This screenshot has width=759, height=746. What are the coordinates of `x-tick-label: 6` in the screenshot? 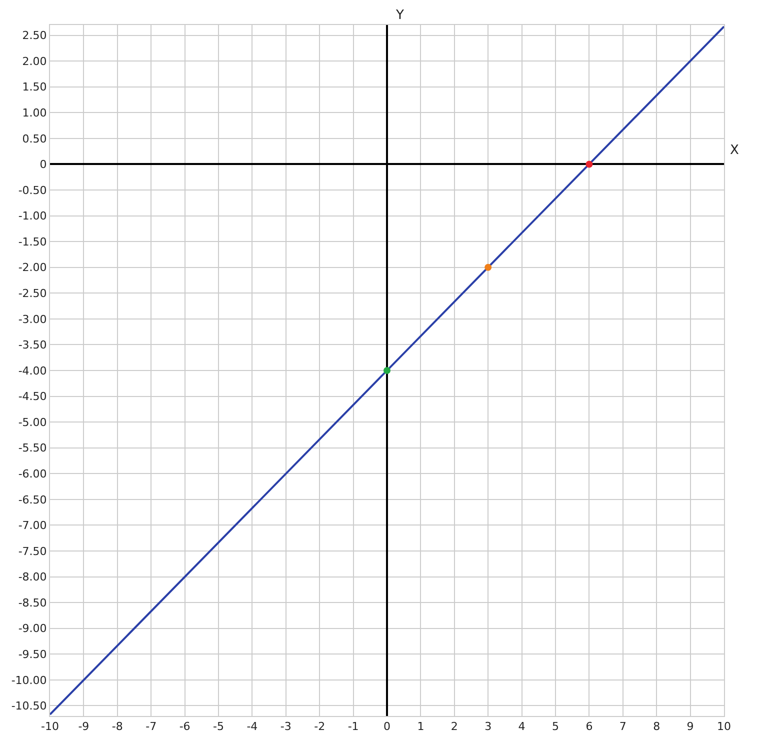 It's located at (589, 727).